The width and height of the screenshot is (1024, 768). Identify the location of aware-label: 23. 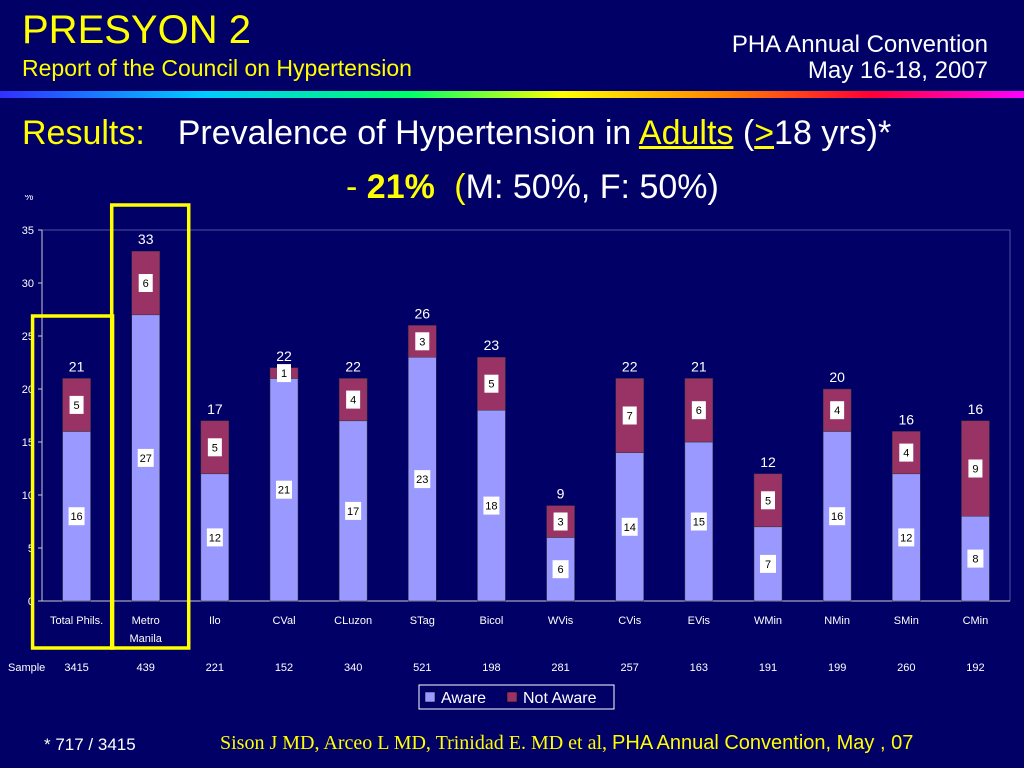
(422, 480).